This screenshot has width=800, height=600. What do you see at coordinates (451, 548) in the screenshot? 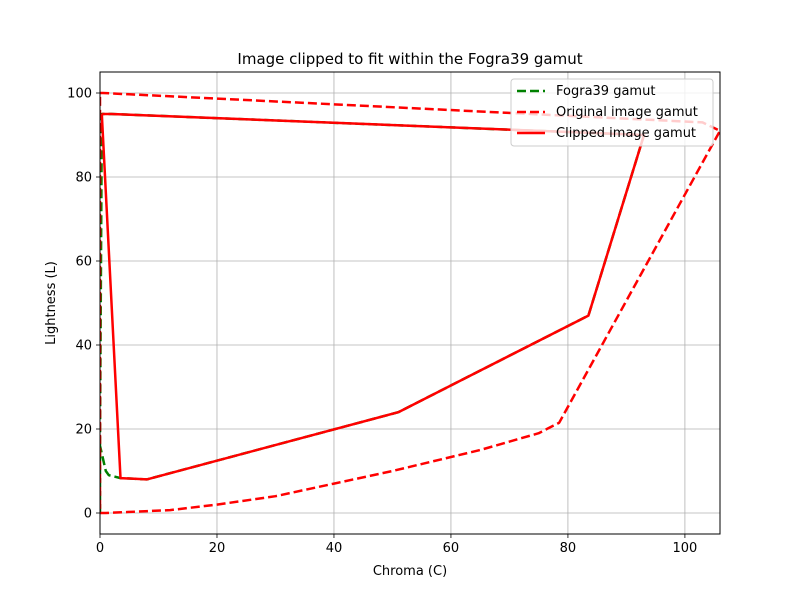
I see `x-tick-label: 60` at bounding box center [451, 548].